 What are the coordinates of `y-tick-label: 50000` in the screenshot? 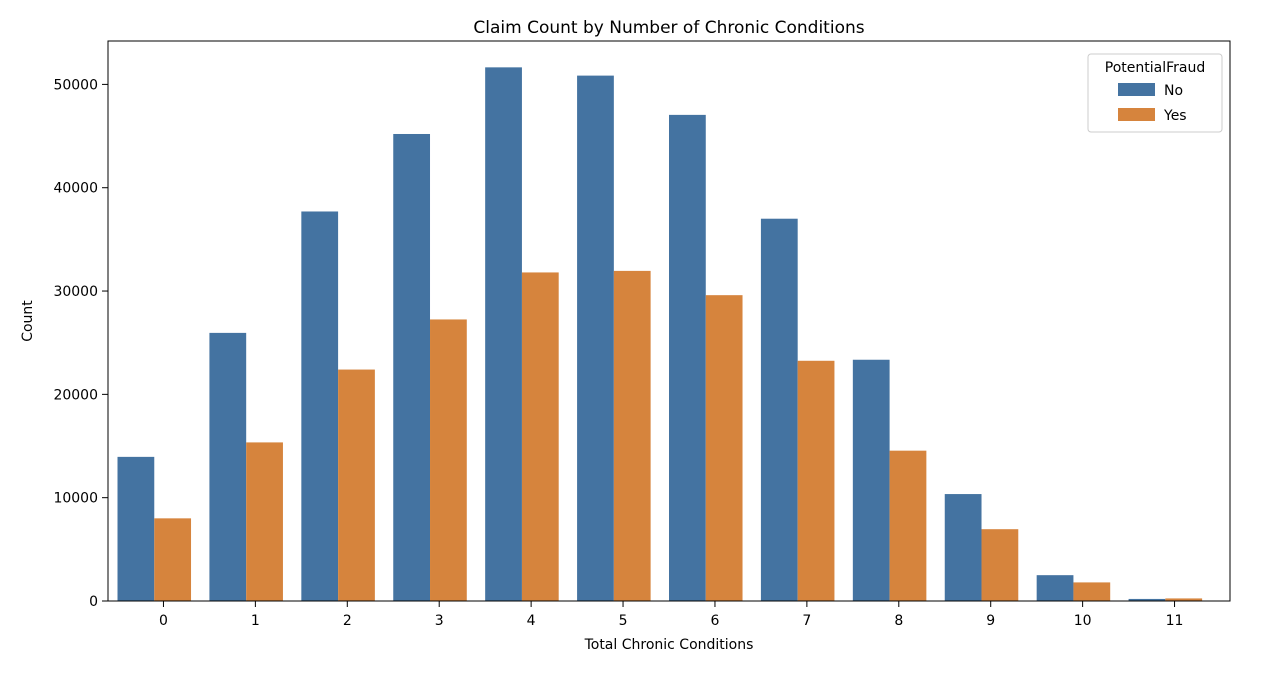 It's located at (75, 85).